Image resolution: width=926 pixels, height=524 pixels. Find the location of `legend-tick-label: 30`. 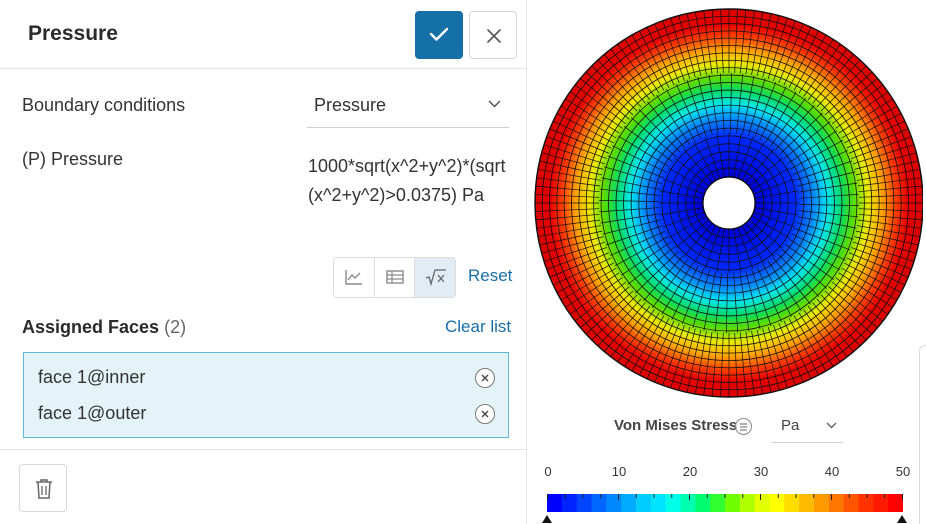

legend-tick-label: 30 is located at coordinates (761, 471).